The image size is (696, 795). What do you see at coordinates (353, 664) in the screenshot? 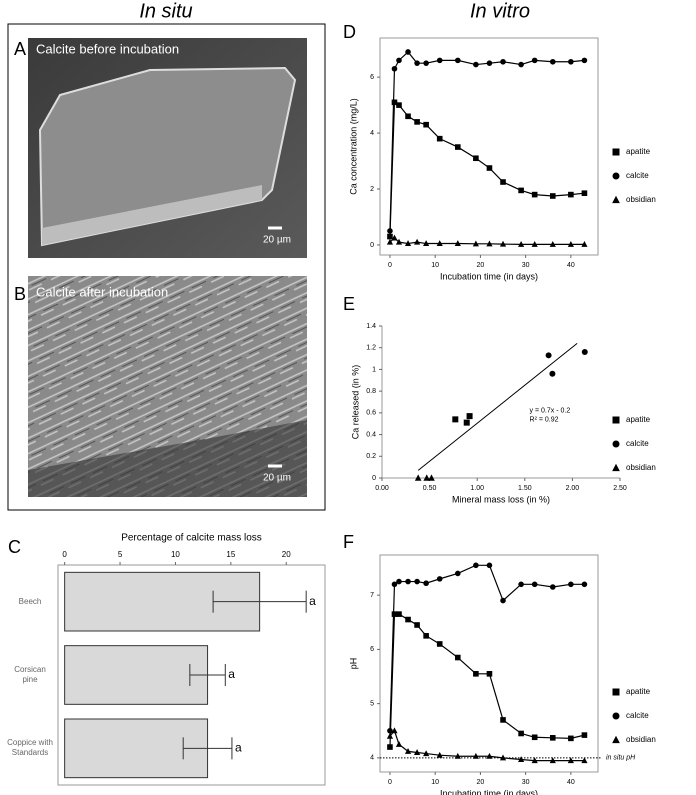
I see `y-axis-title: pH` at bounding box center [353, 664].